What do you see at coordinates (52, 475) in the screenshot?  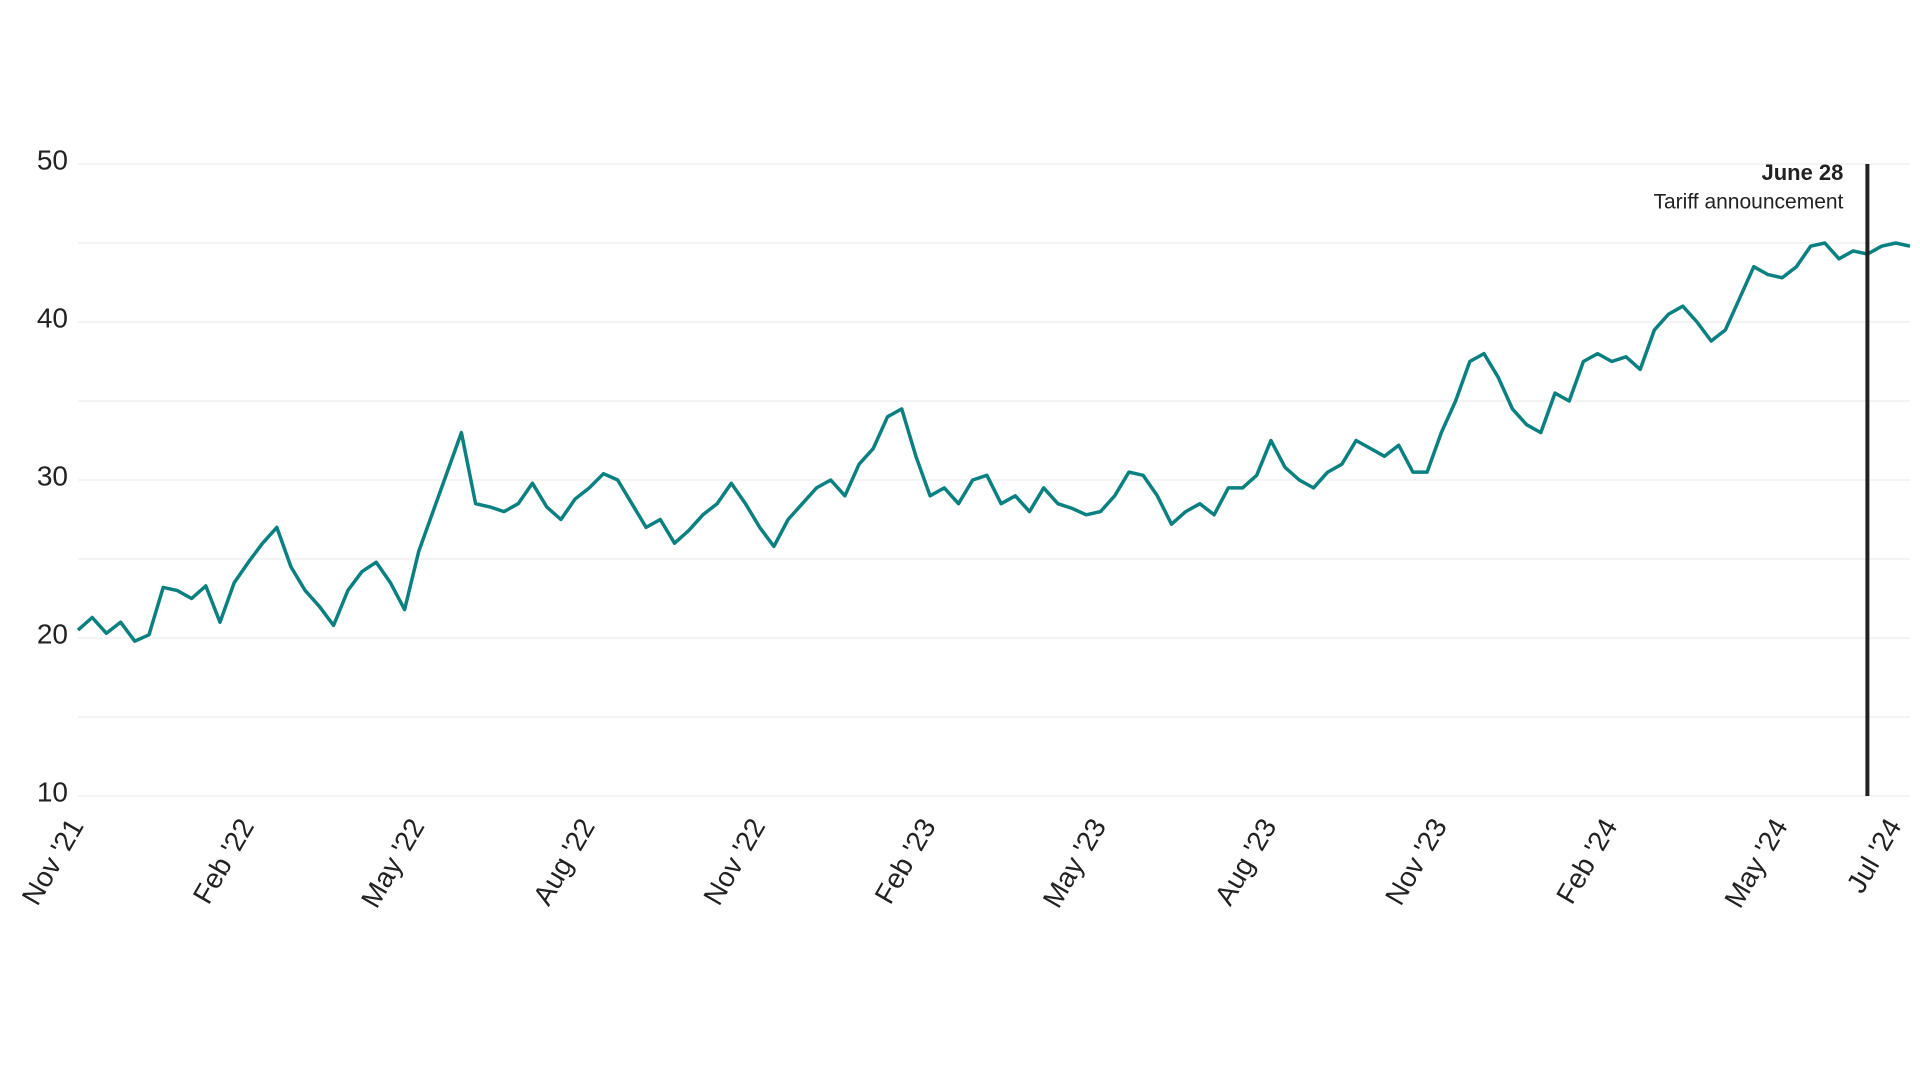 I see `y-tick-label: 30` at bounding box center [52, 475].